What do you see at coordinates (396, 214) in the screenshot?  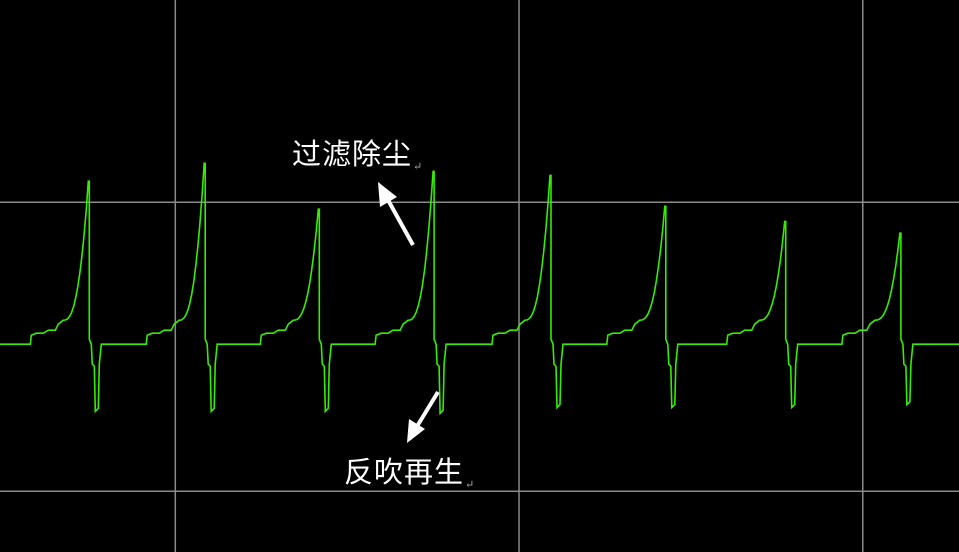 I see `arrow-filter-dust-removal` at bounding box center [396, 214].